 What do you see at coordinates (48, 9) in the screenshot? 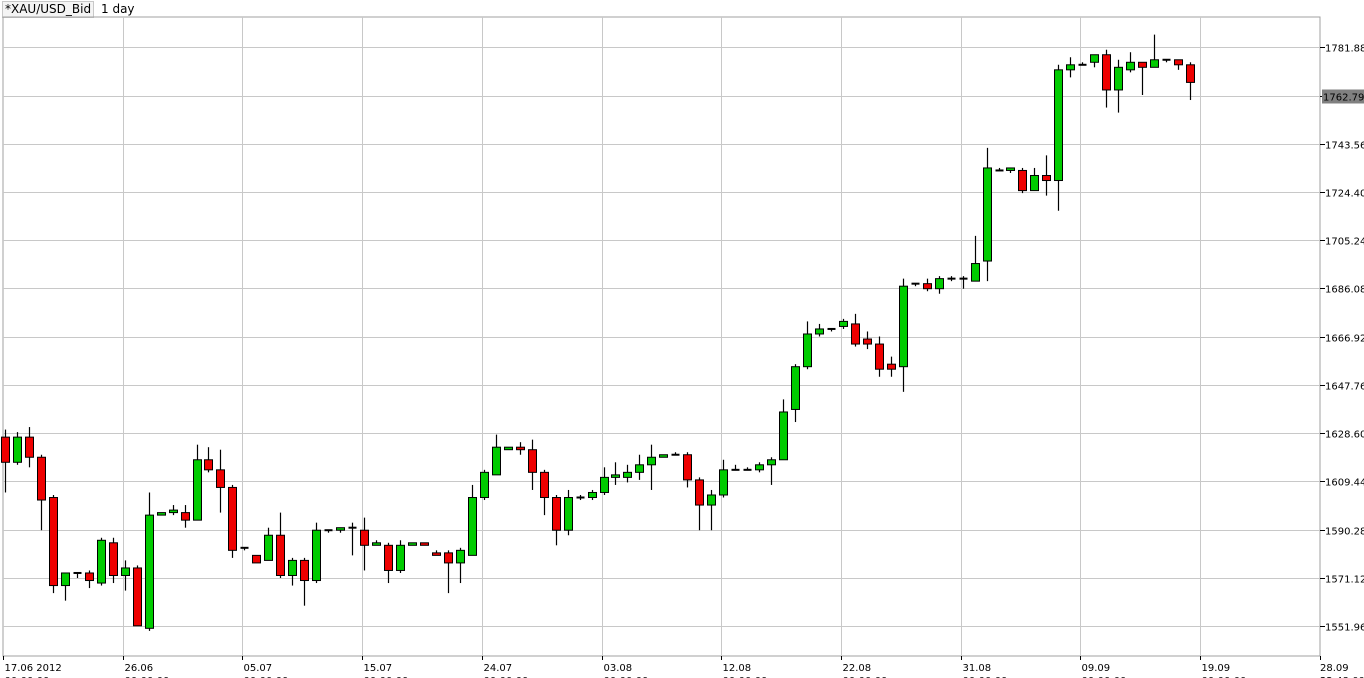
I see `symbol-label: *XAU/USD_Bid` at bounding box center [48, 9].